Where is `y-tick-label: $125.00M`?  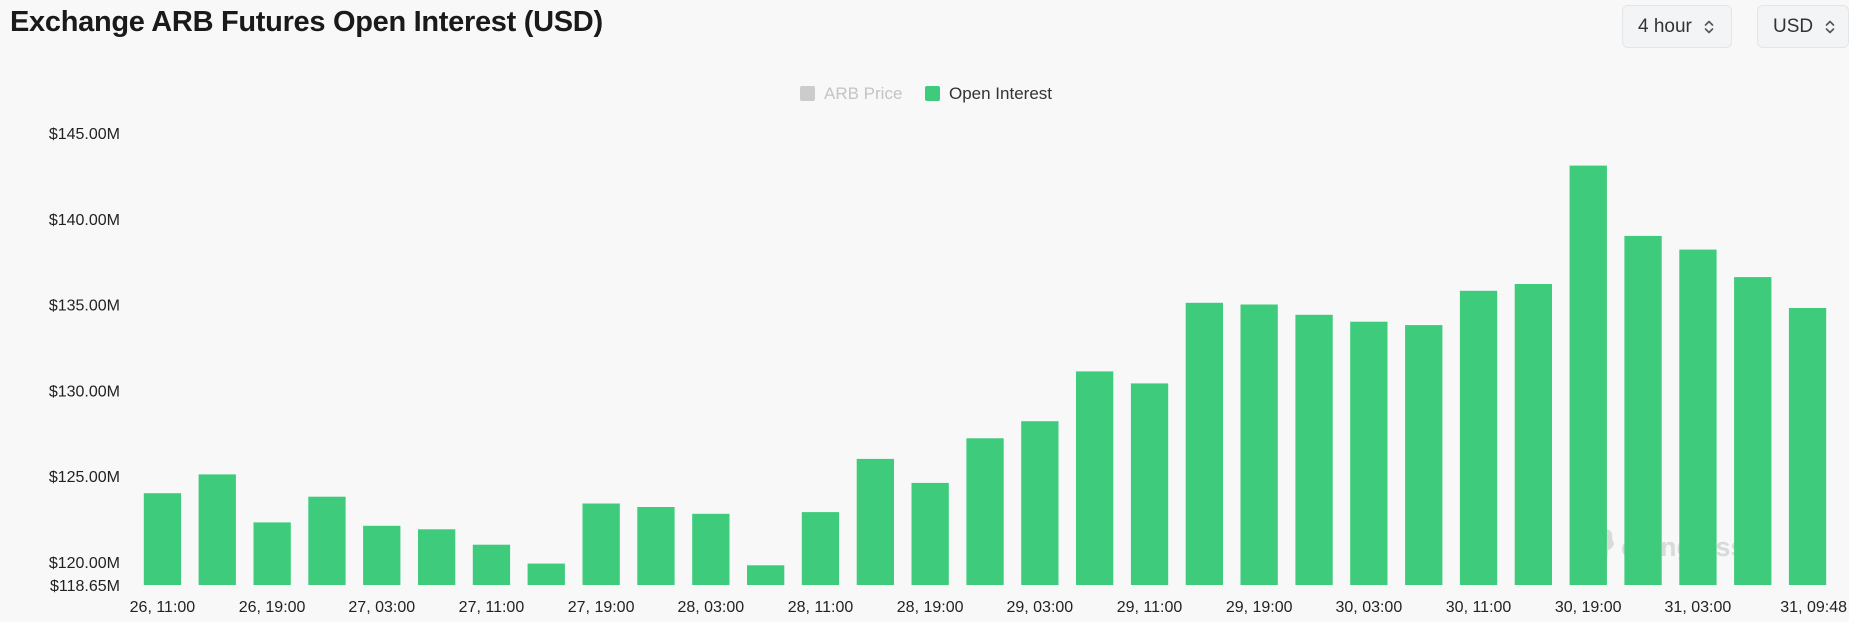
y-tick-label: $125.00M is located at coordinates (84, 477).